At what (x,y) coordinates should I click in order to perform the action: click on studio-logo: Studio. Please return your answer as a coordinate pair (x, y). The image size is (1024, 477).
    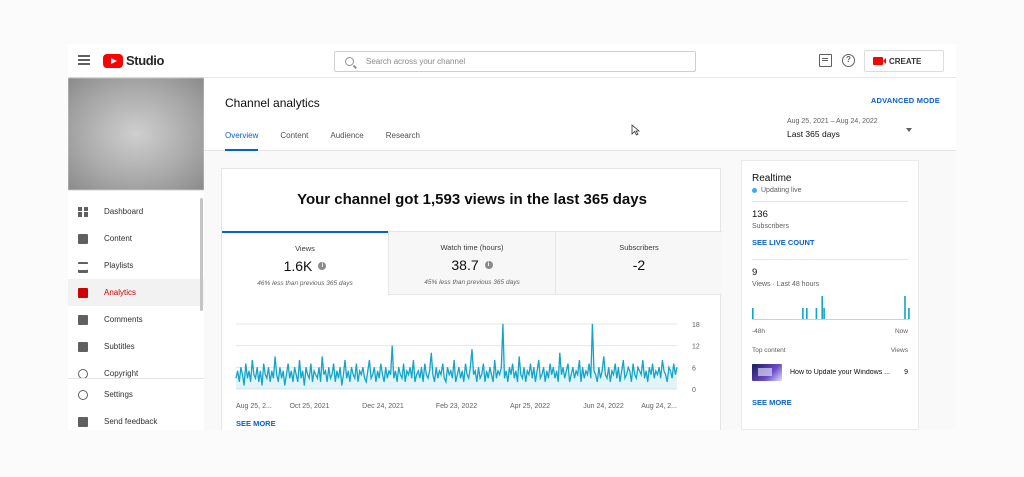
    Looking at the image, I should click on (133, 60).